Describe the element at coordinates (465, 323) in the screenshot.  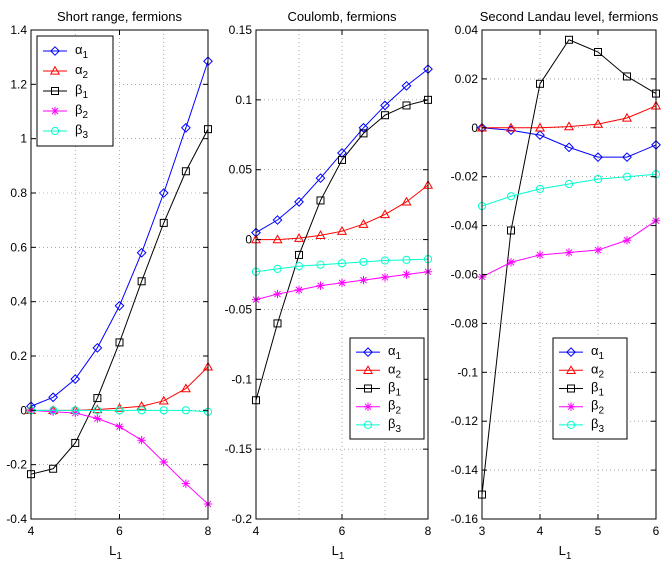
I see `y-tick-label: -0.08` at that location.